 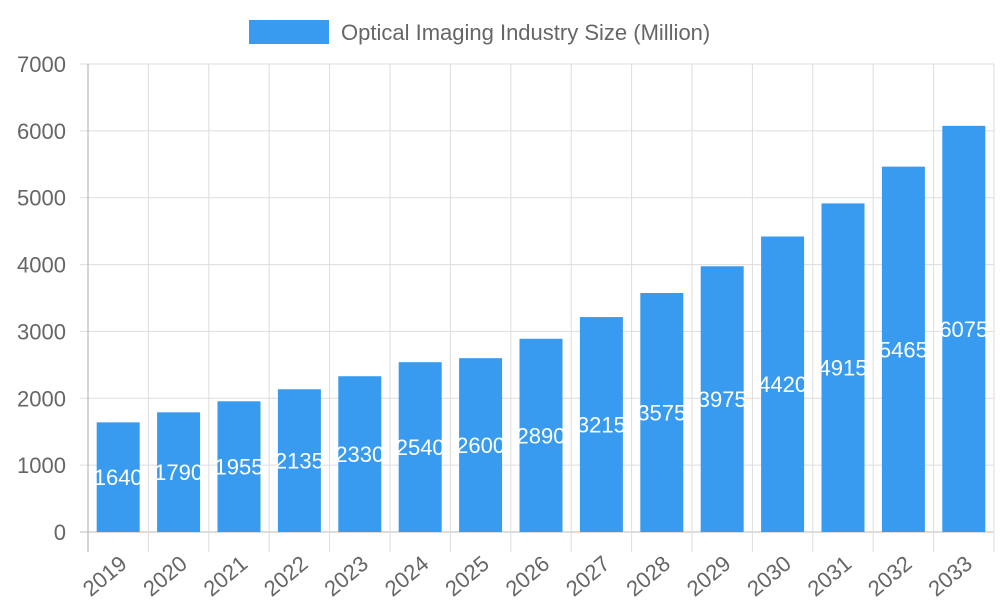 I want to click on y-axis: 0 1000 2000 3000 4000 5000 6000 7000, so click(x=41, y=298).